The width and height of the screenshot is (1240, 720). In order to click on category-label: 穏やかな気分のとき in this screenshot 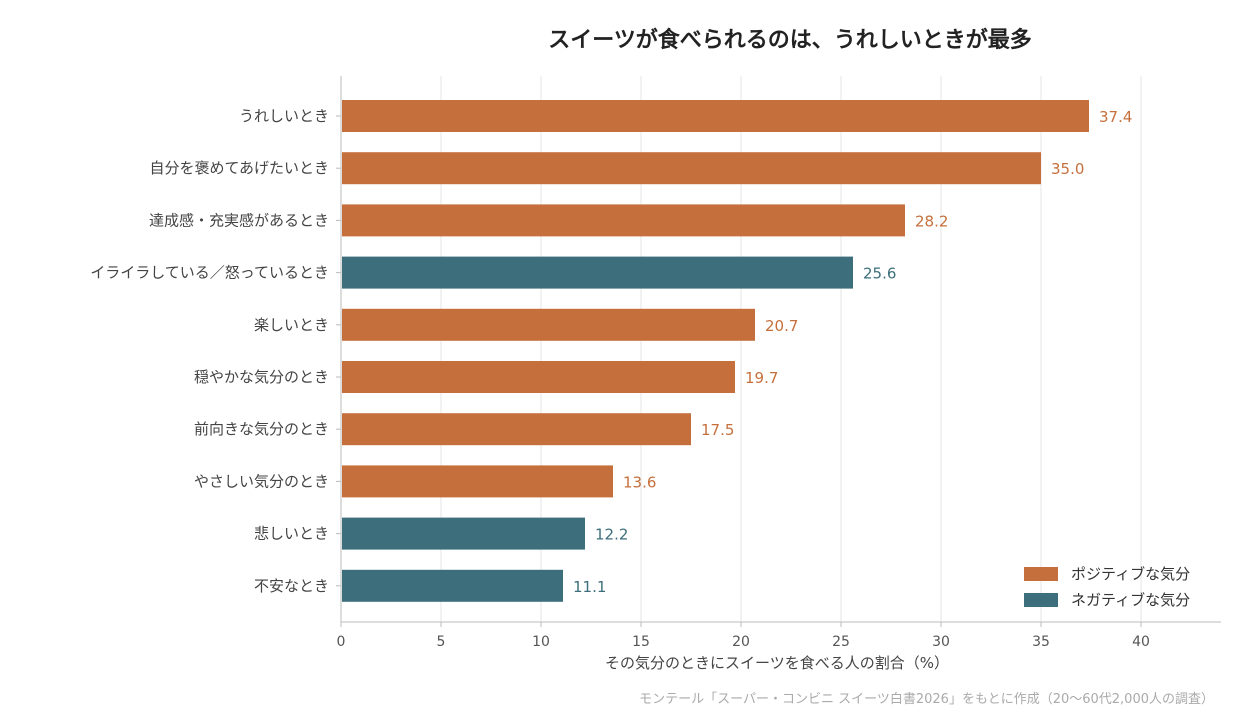, I will do `click(261, 377)`.